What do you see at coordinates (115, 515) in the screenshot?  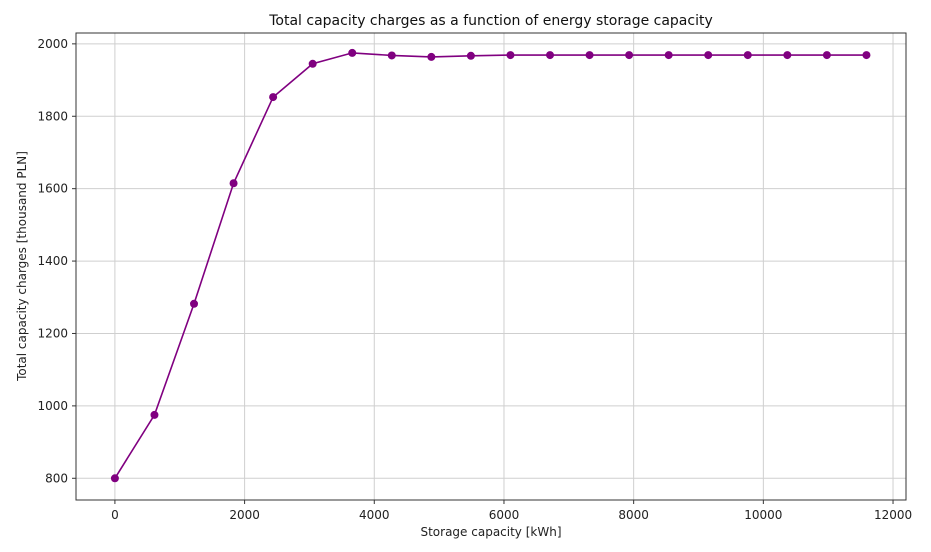 I see `x-tick-label: 0` at bounding box center [115, 515].